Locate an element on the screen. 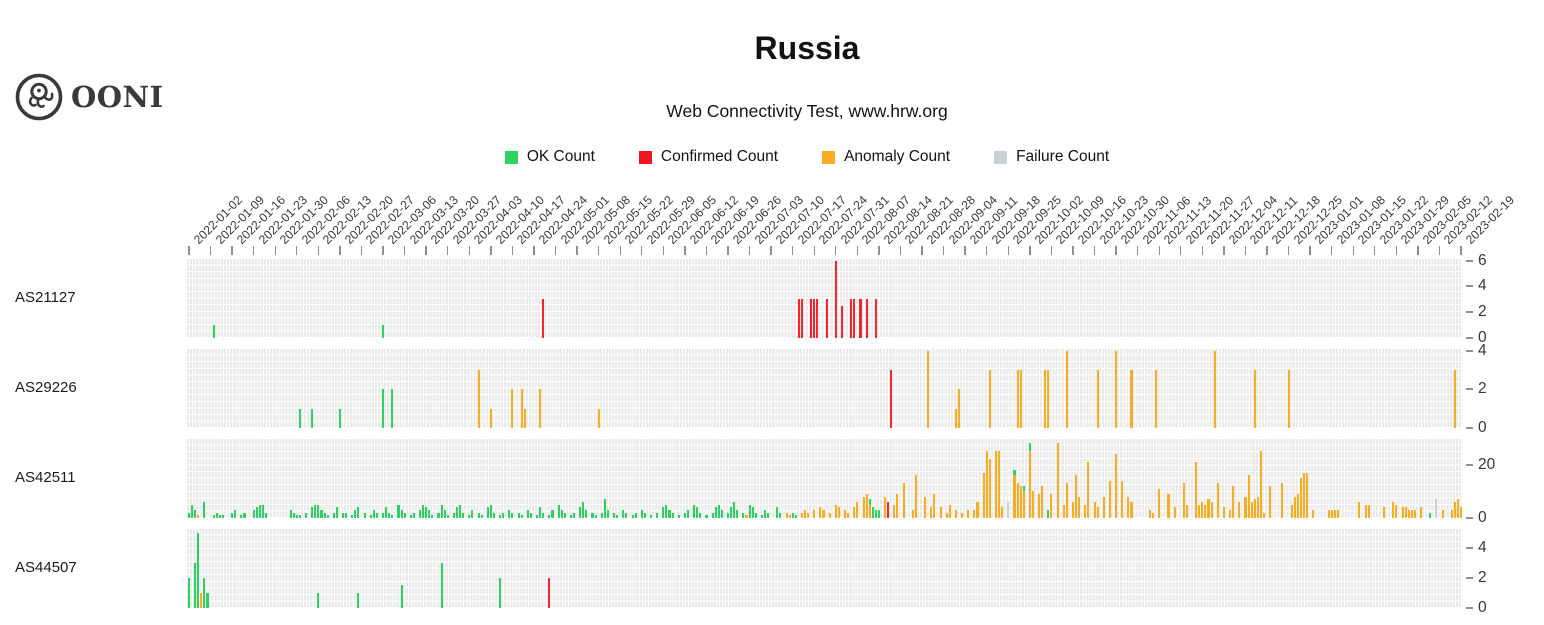  bar-segment is located at coordinates (869, 502).